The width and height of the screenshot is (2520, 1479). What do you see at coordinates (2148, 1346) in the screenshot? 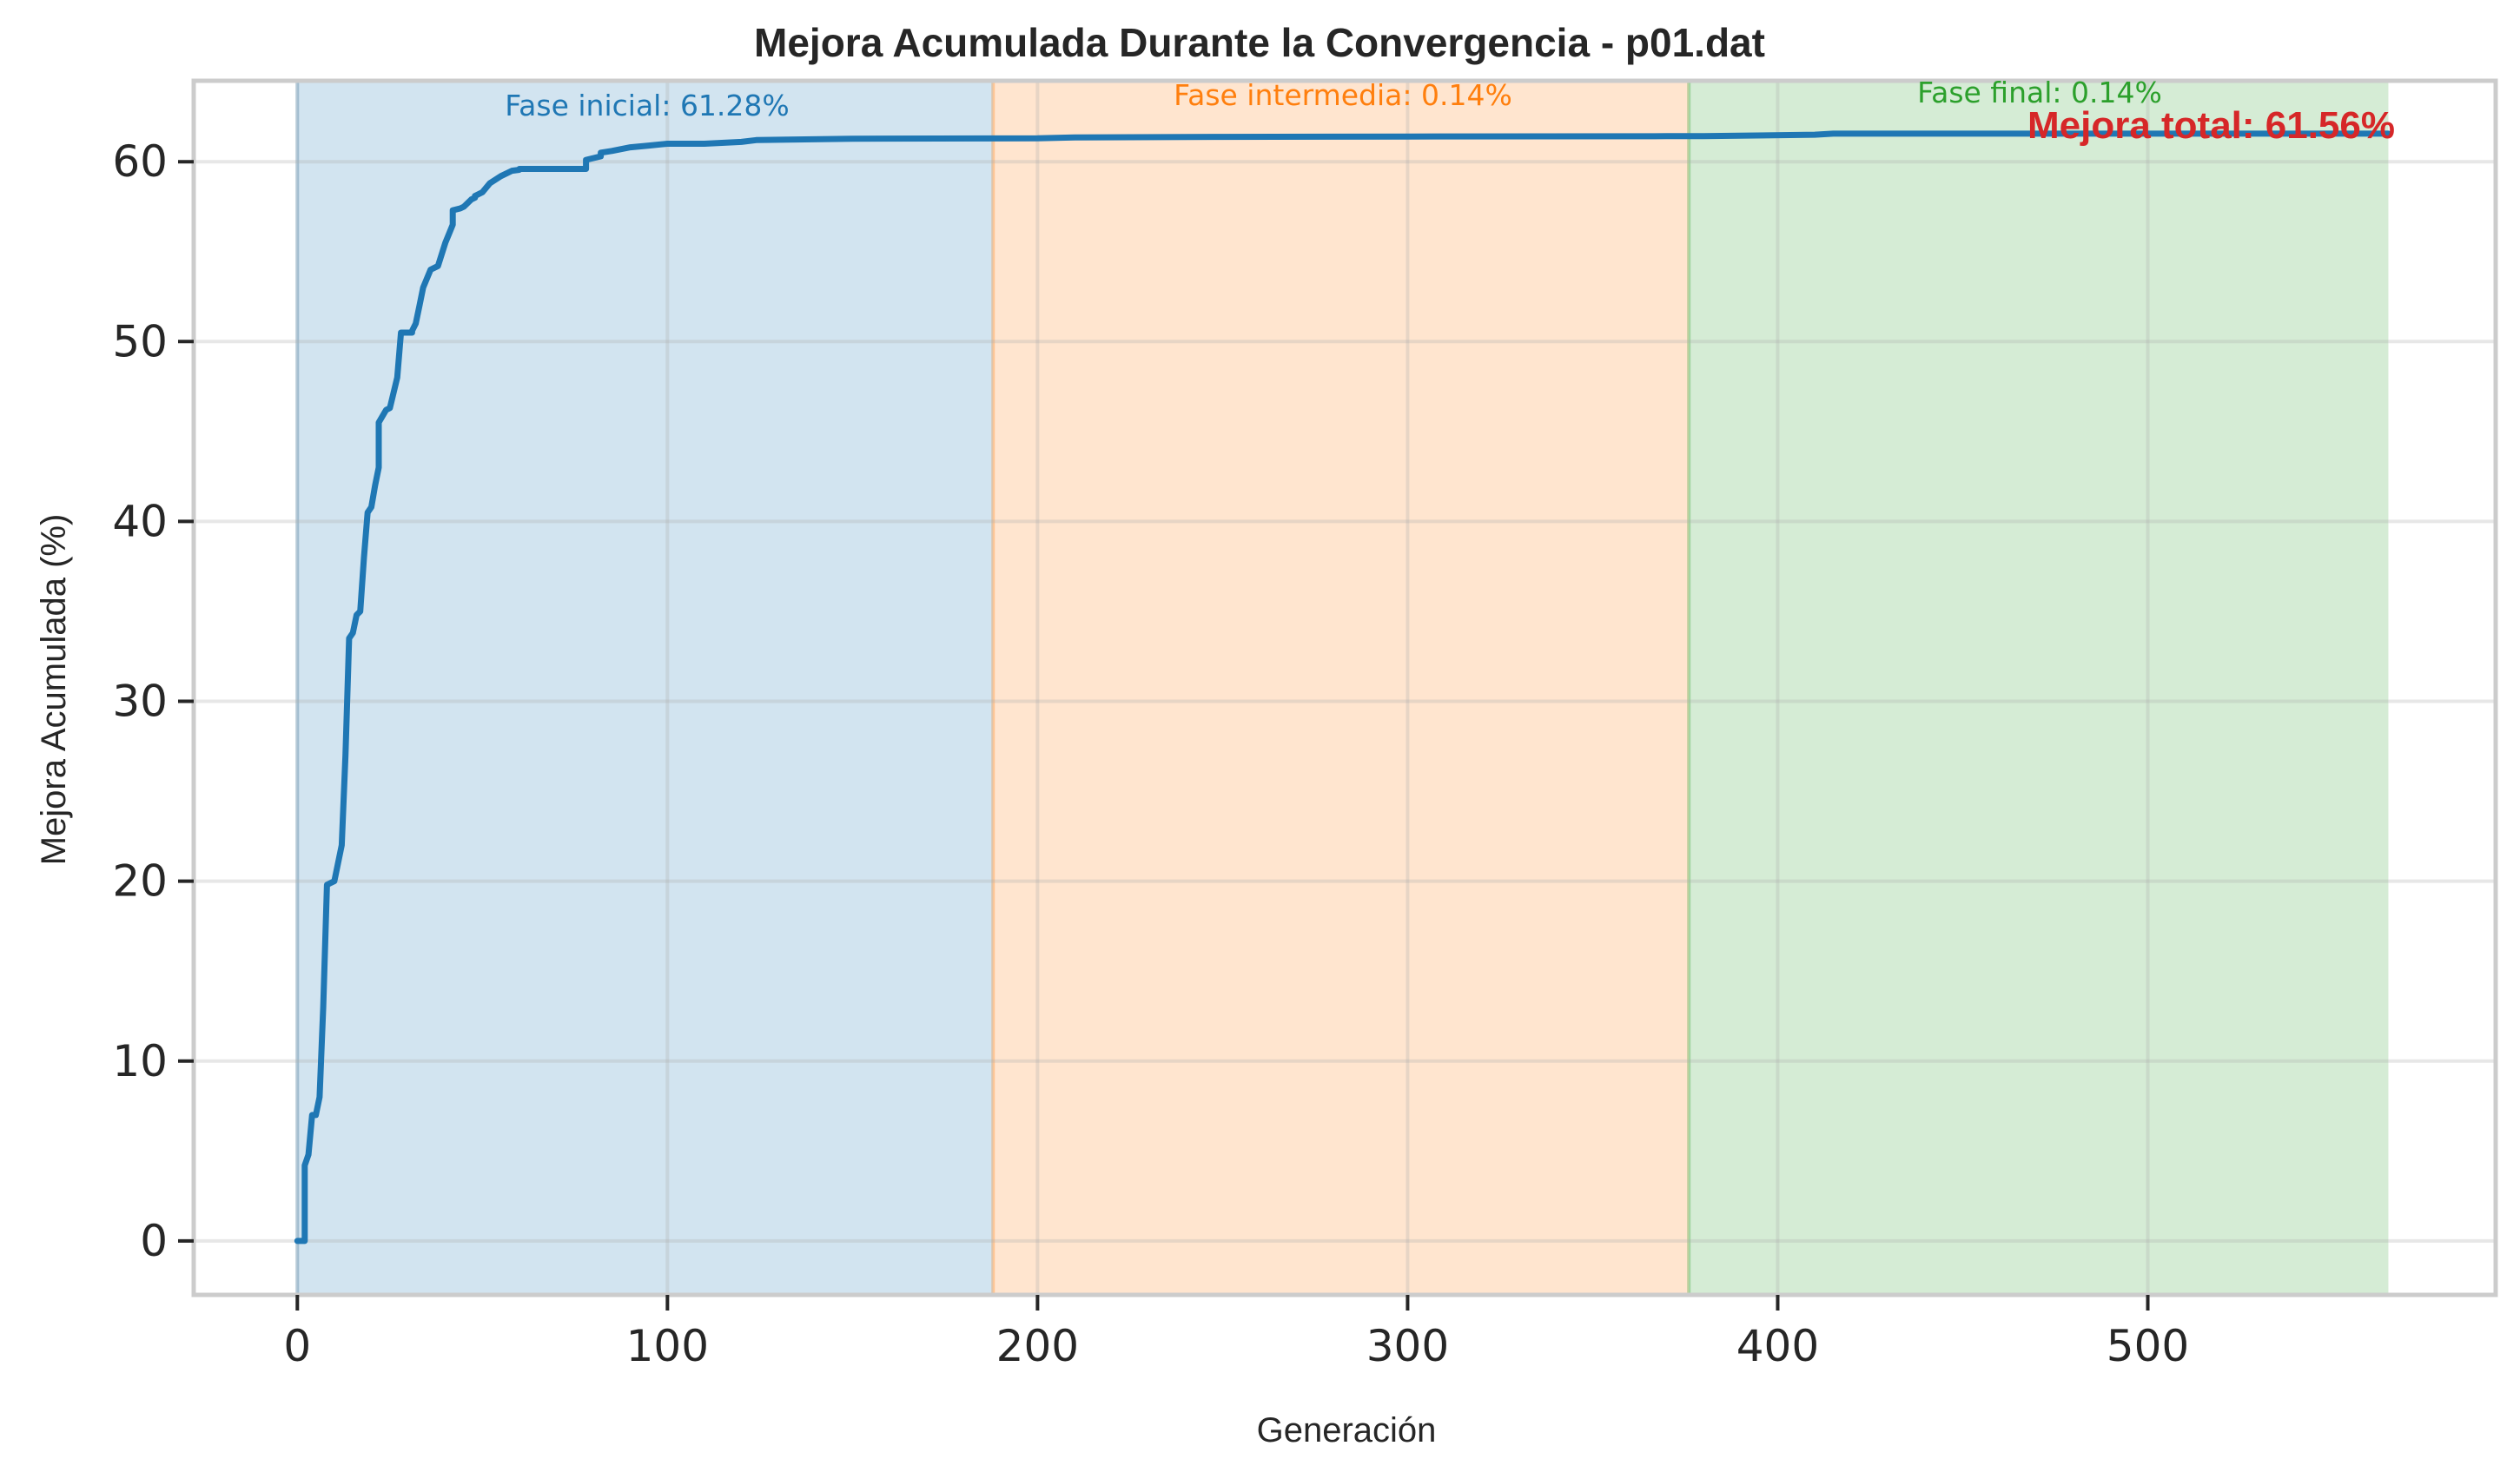
I see `x-tick-label: 500` at bounding box center [2148, 1346].